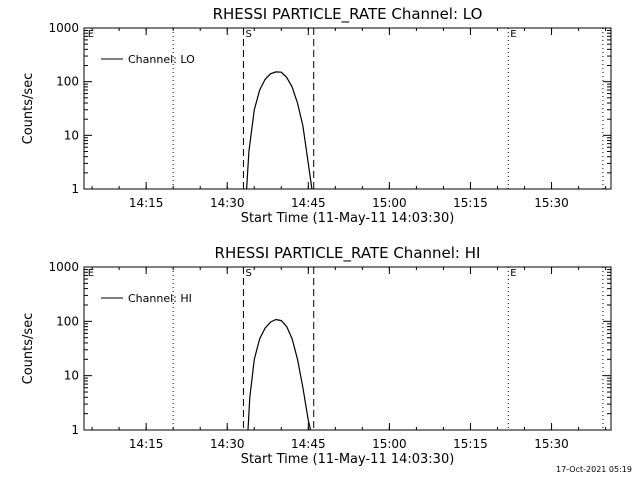  I want to click on chart-title: RHESSI PARTICLE_RATE Channel: LO, so click(348, 14).